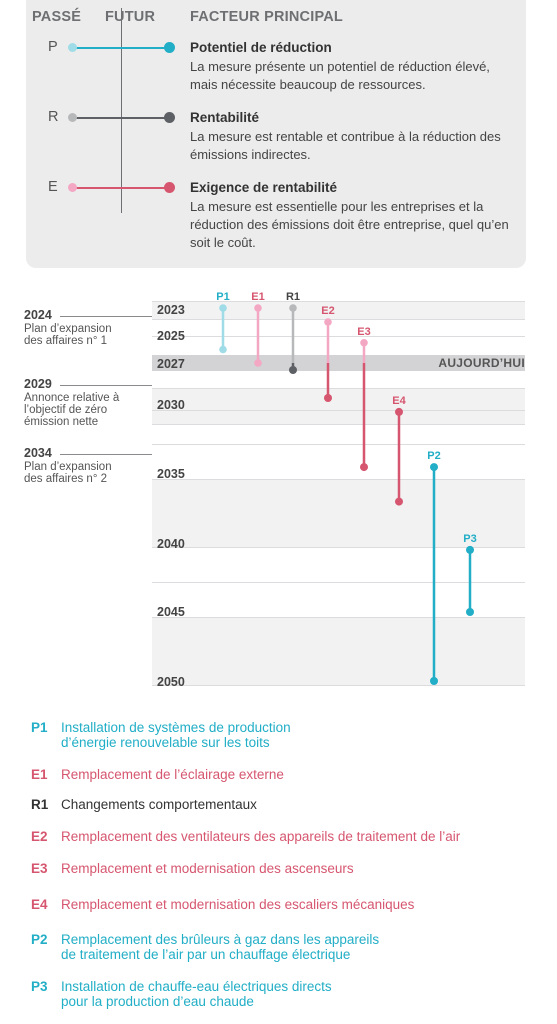 The height and width of the screenshot is (1024, 557). I want to click on year-label-2025: 2025, so click(171, 336).